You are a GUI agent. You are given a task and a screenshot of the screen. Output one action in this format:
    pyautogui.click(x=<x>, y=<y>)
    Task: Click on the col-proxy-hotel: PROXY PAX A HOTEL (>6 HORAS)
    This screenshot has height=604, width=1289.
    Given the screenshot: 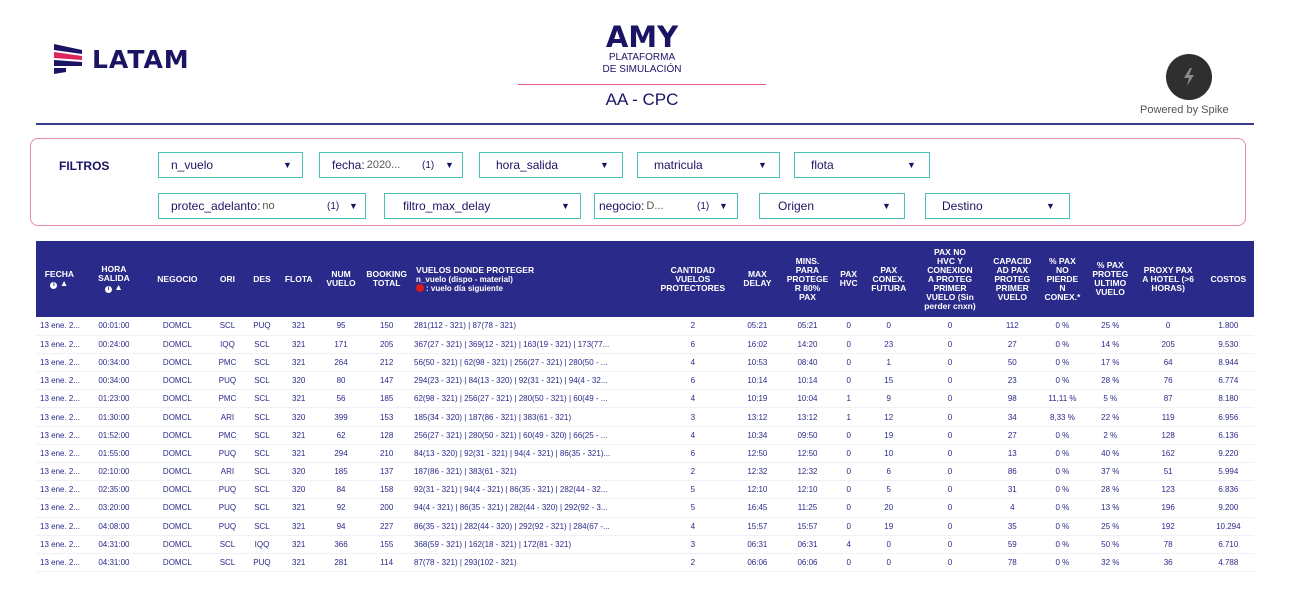 What is the action you would take?
    pyautogui.click(x=1168, y=278)
    